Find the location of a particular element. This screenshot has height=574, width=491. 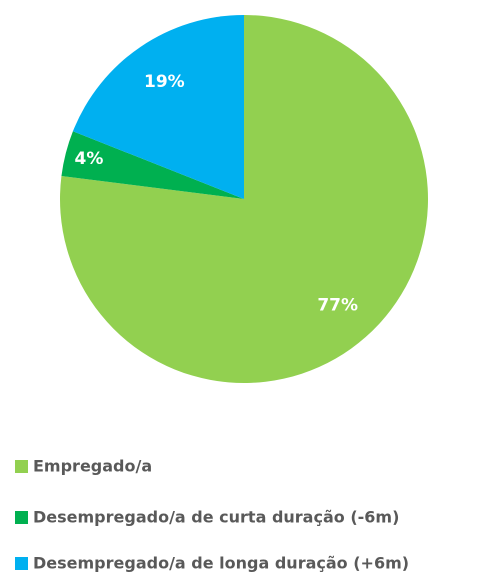

data-label: 19% is located at coordinates (164, 82).